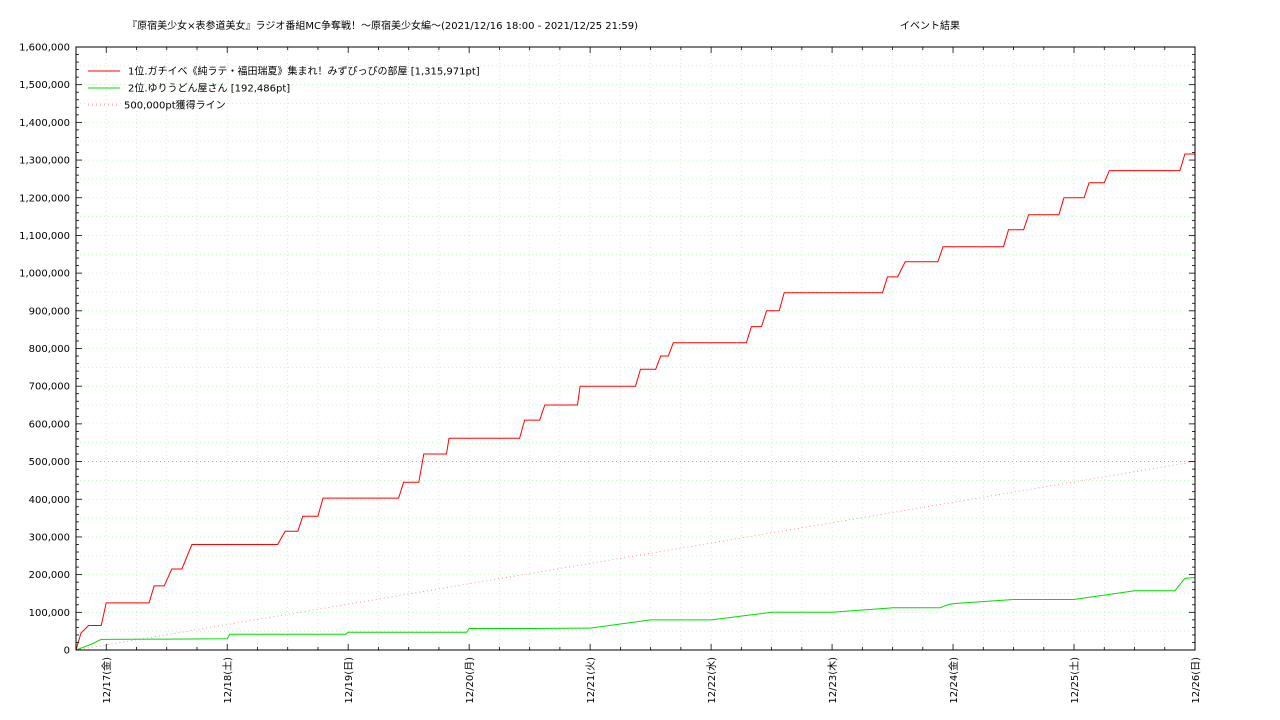  Describe the element at coordinates (175, 105) in the screenshot. I see `legend-label-3: 500,000pt獲得ライン` at that location.